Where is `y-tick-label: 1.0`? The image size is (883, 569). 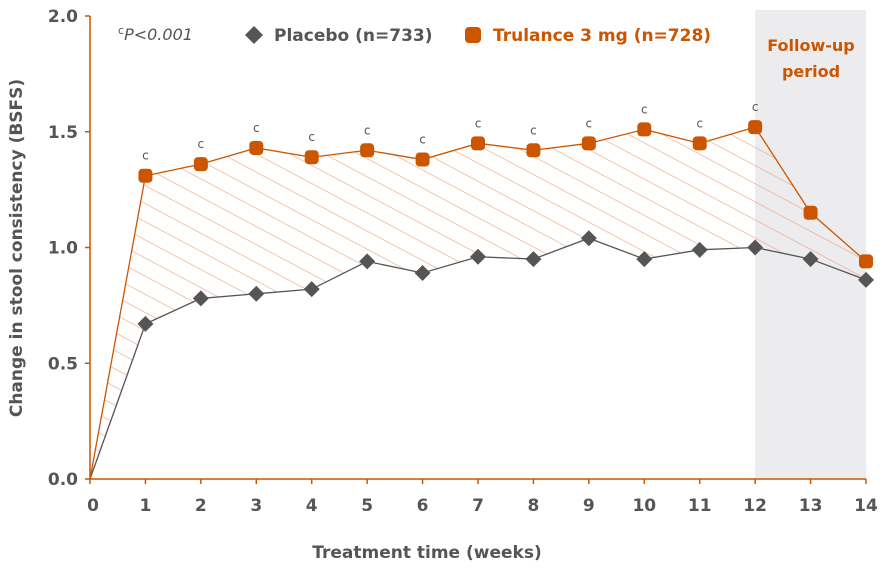
y-tick-label: 1.0 is located at coordinates (63, 249).